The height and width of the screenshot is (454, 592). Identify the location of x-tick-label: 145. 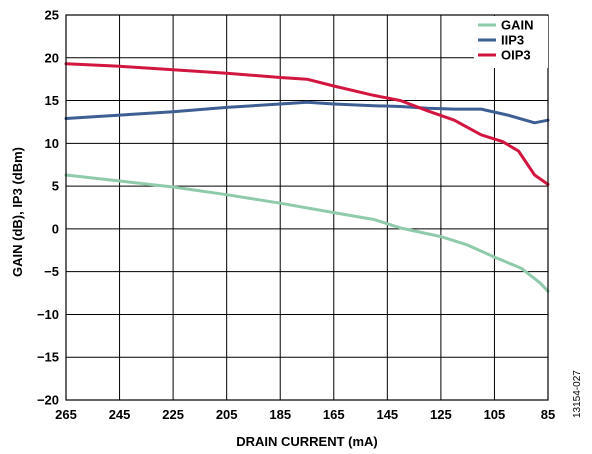
(387, 414).